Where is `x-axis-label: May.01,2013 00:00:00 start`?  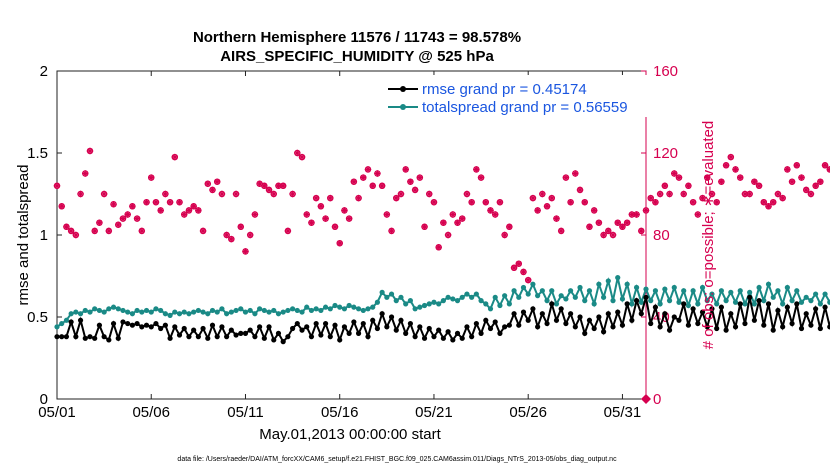
x-axis-label: May.01,2013 00:00:00 start is located at coordinates (350, 434).